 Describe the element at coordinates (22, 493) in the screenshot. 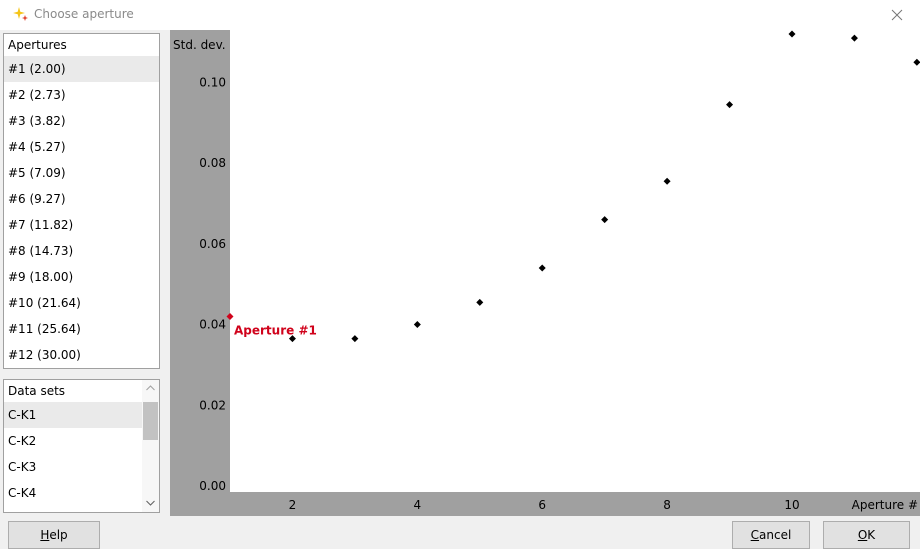

I see `dataset-item: C-K4` at that location.